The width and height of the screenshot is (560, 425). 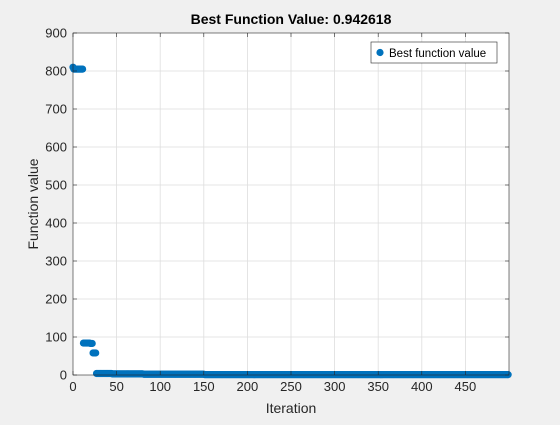 What do you see at coordinates (380, 52) in the screenshot?
I see `legend-marker` at bounding box center [380, 52].